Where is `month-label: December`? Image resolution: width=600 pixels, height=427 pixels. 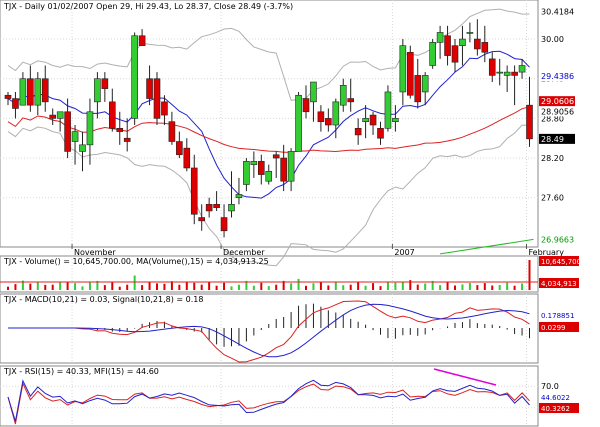 month-label: December is located at coordinates (244, 252).